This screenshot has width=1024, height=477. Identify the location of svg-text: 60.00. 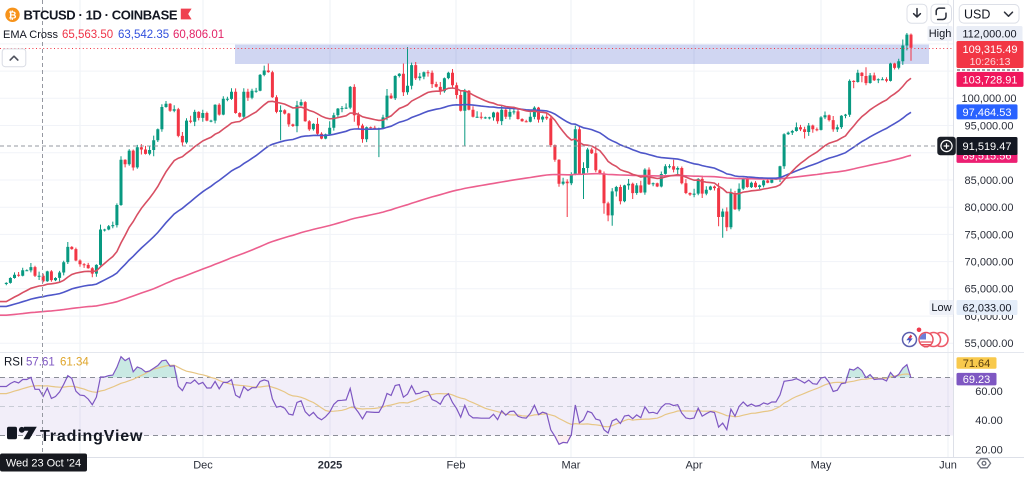
(989, 392).